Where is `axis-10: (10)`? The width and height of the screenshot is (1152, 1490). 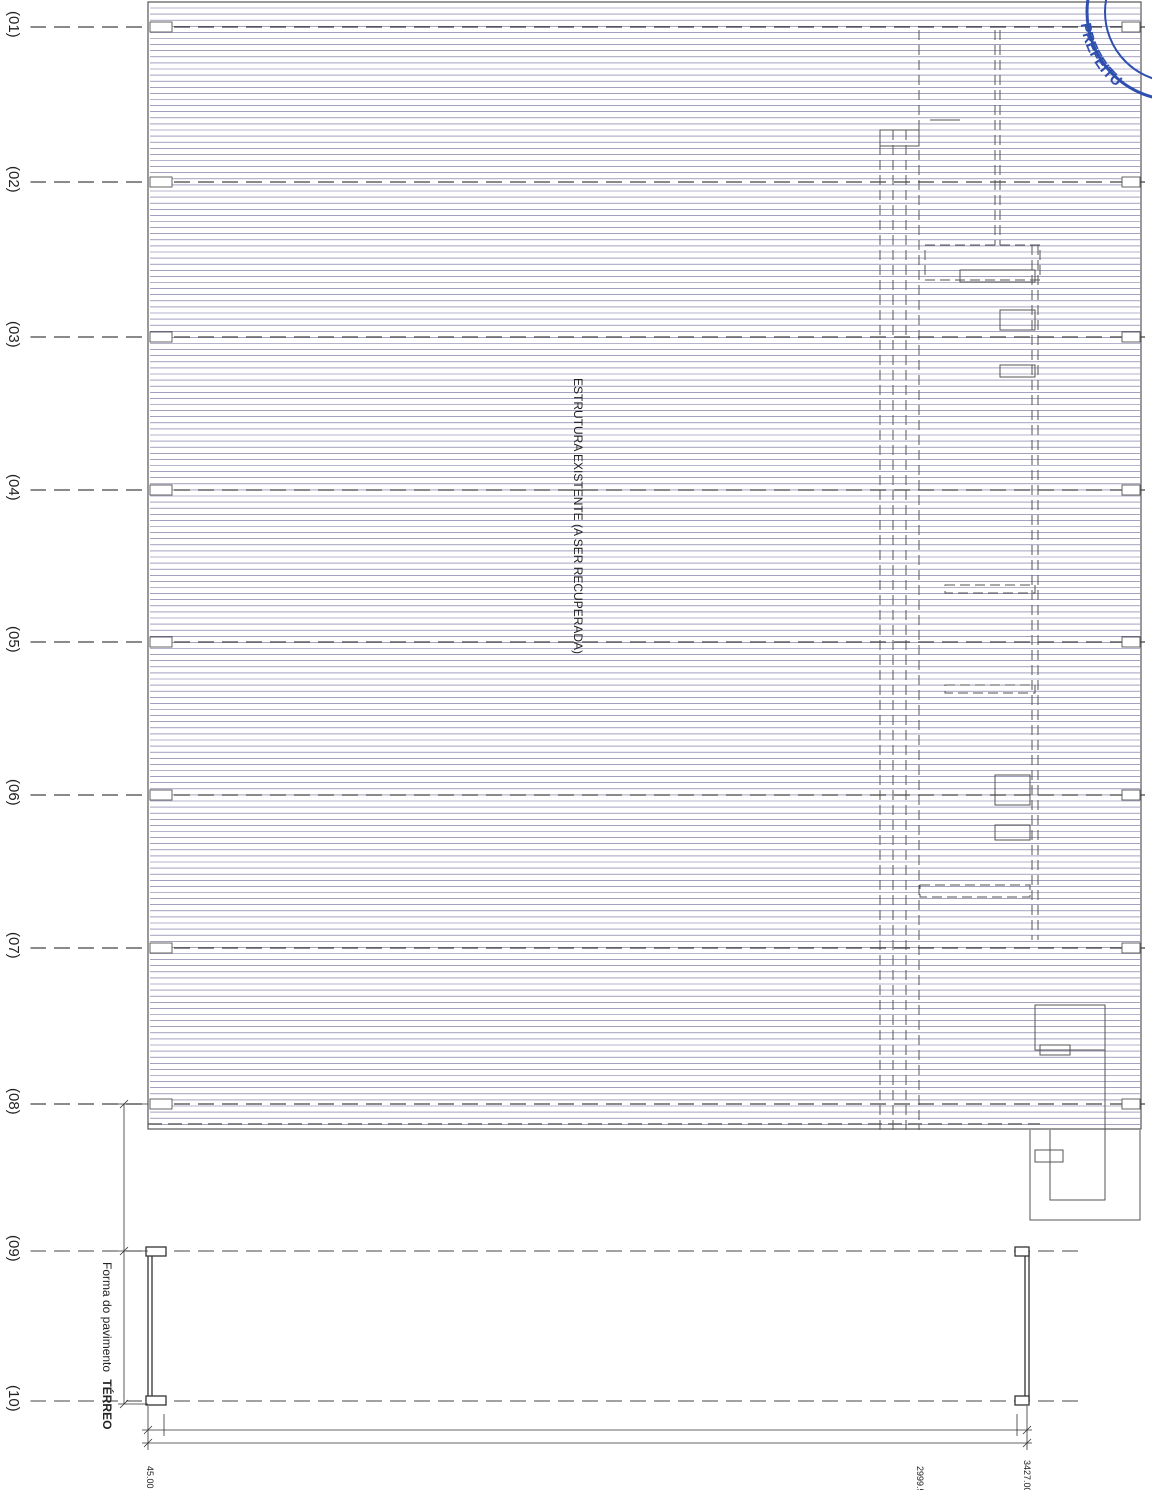
axis-10: (10) is located at coordinates (540, 1401).